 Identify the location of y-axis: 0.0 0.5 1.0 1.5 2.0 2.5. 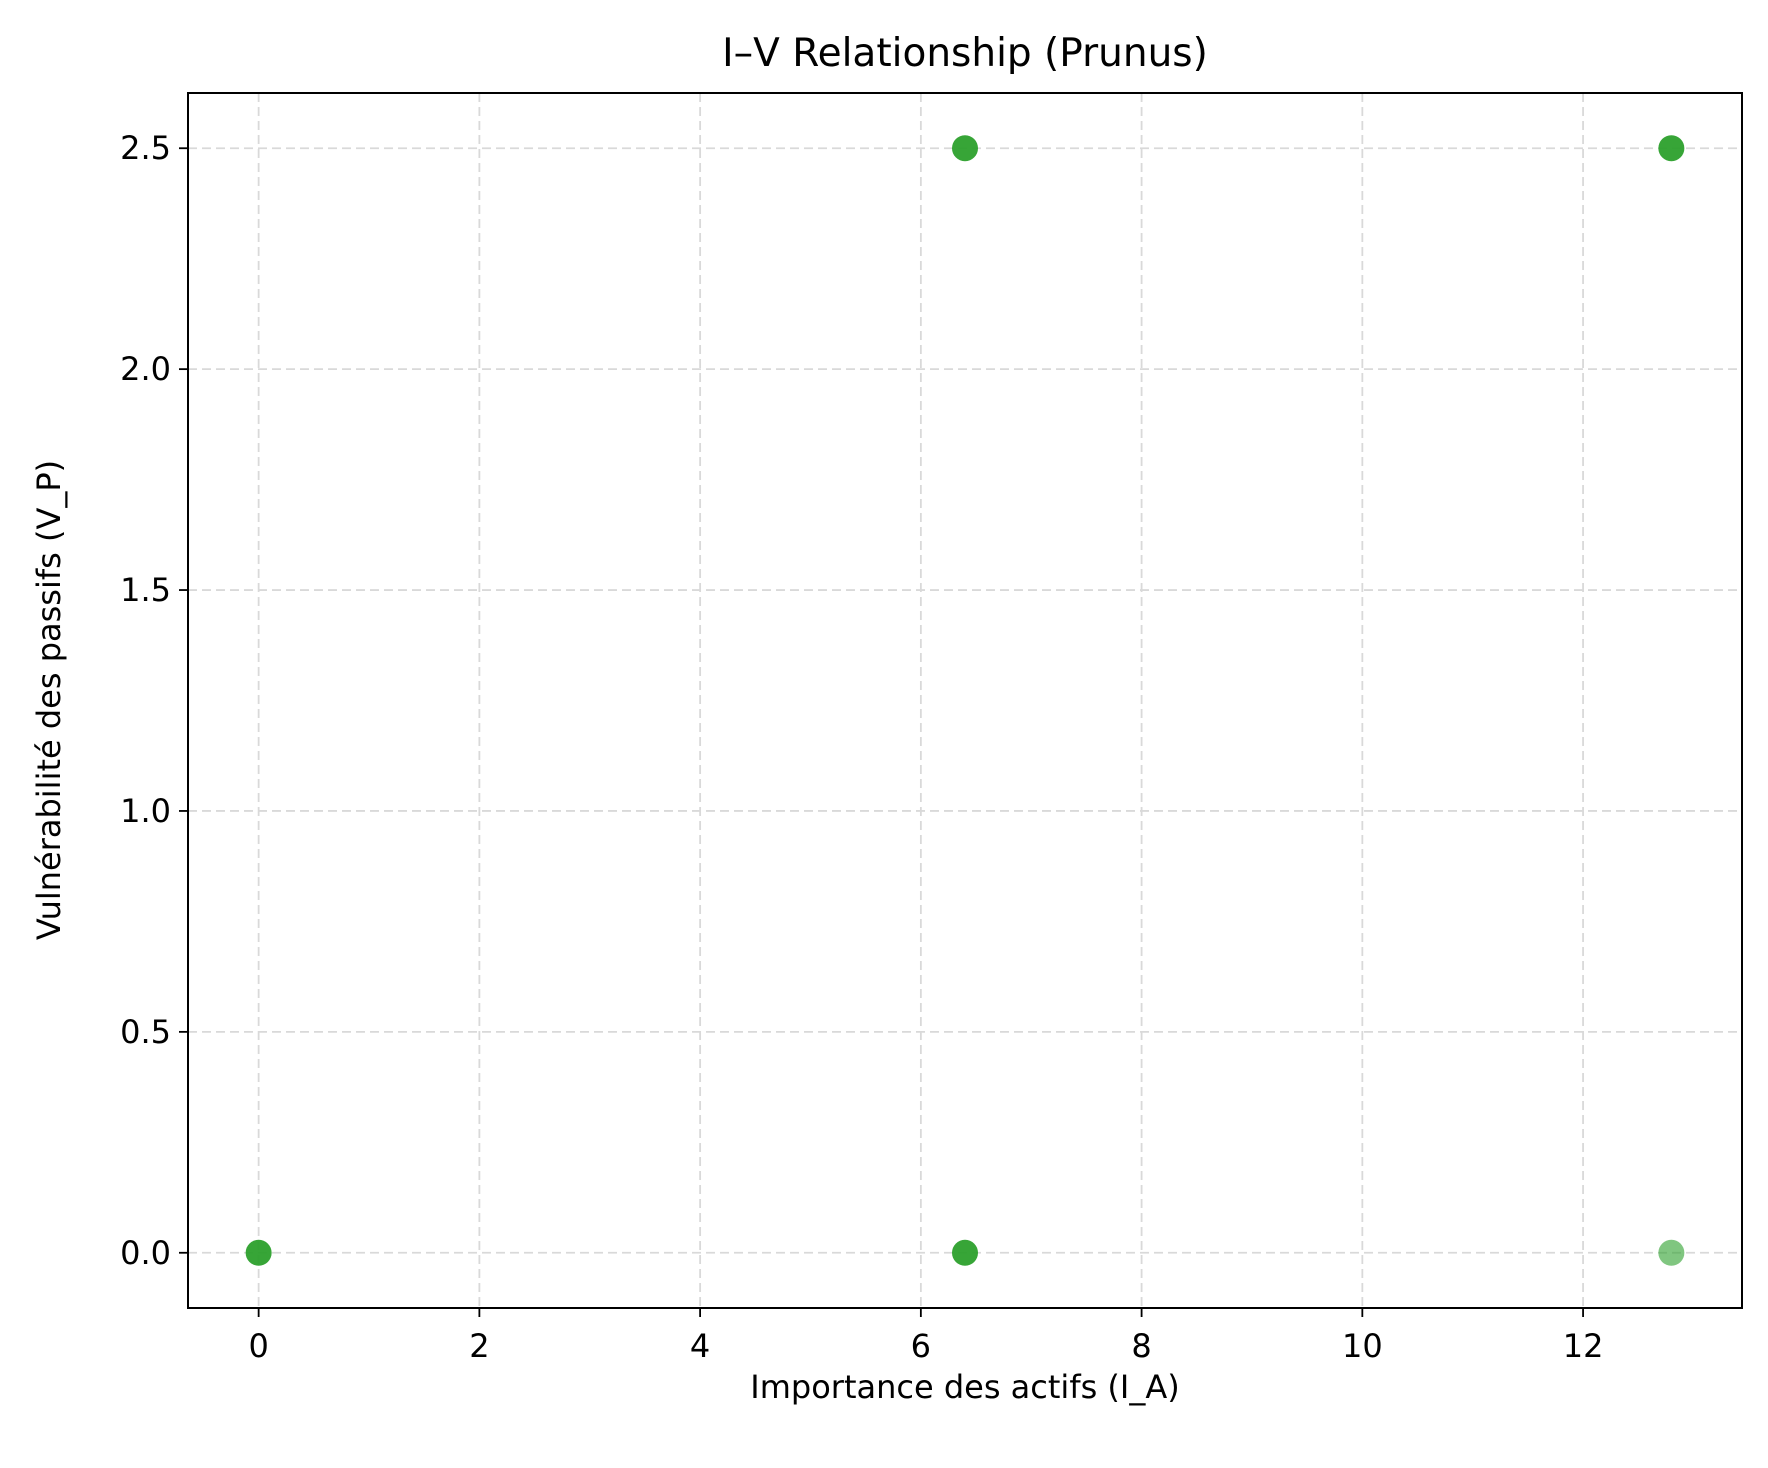
(154, 700).